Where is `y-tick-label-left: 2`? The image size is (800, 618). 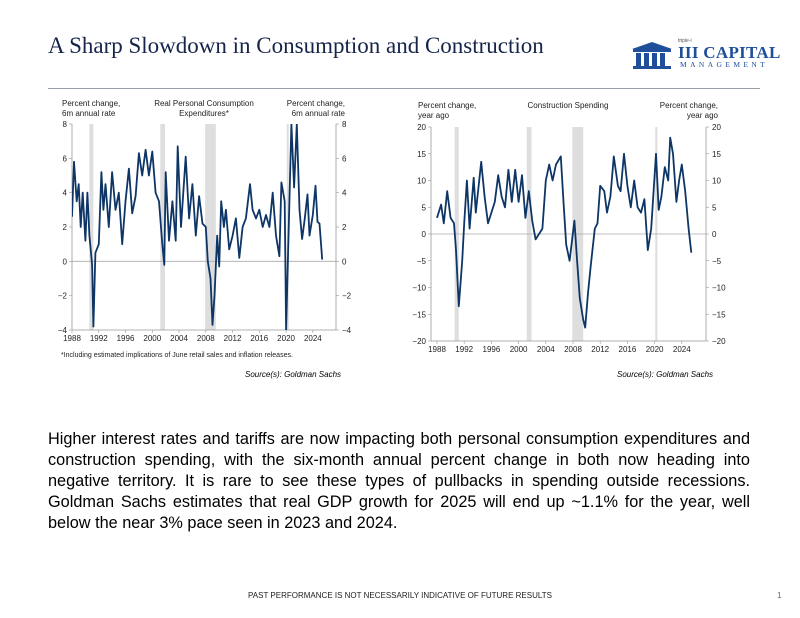 y-tick-label-left: 2 is located at coordinates (65, 227).